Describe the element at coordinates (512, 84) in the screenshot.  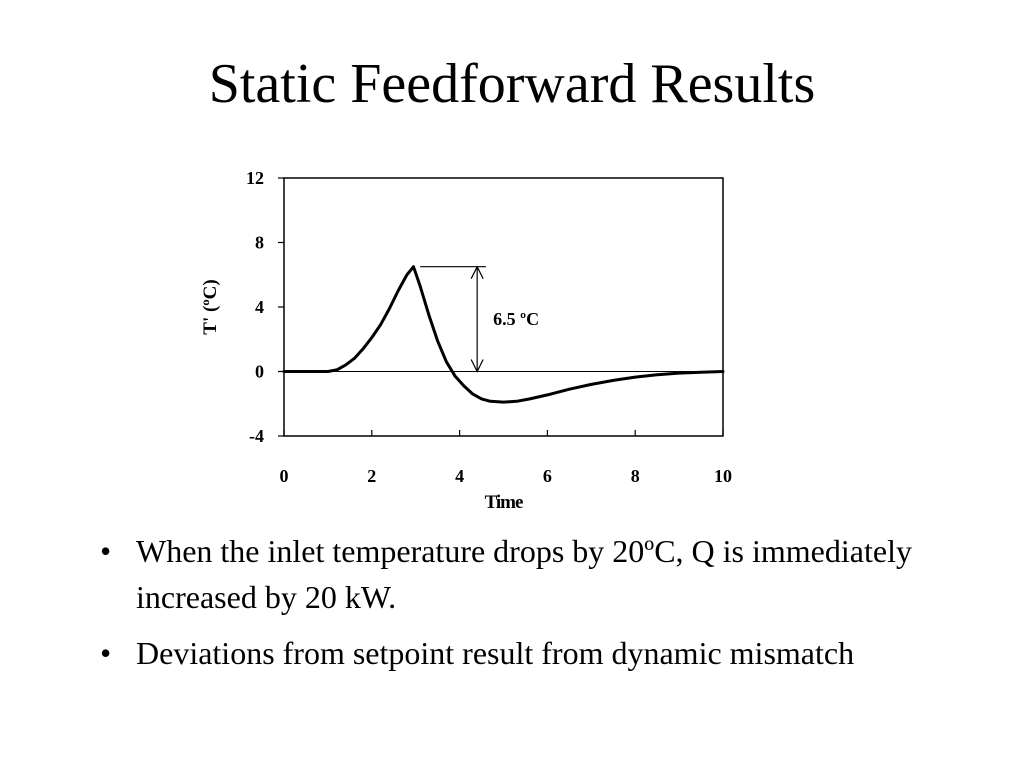
I see `slide-title: Static Feedforward Results` at that location.